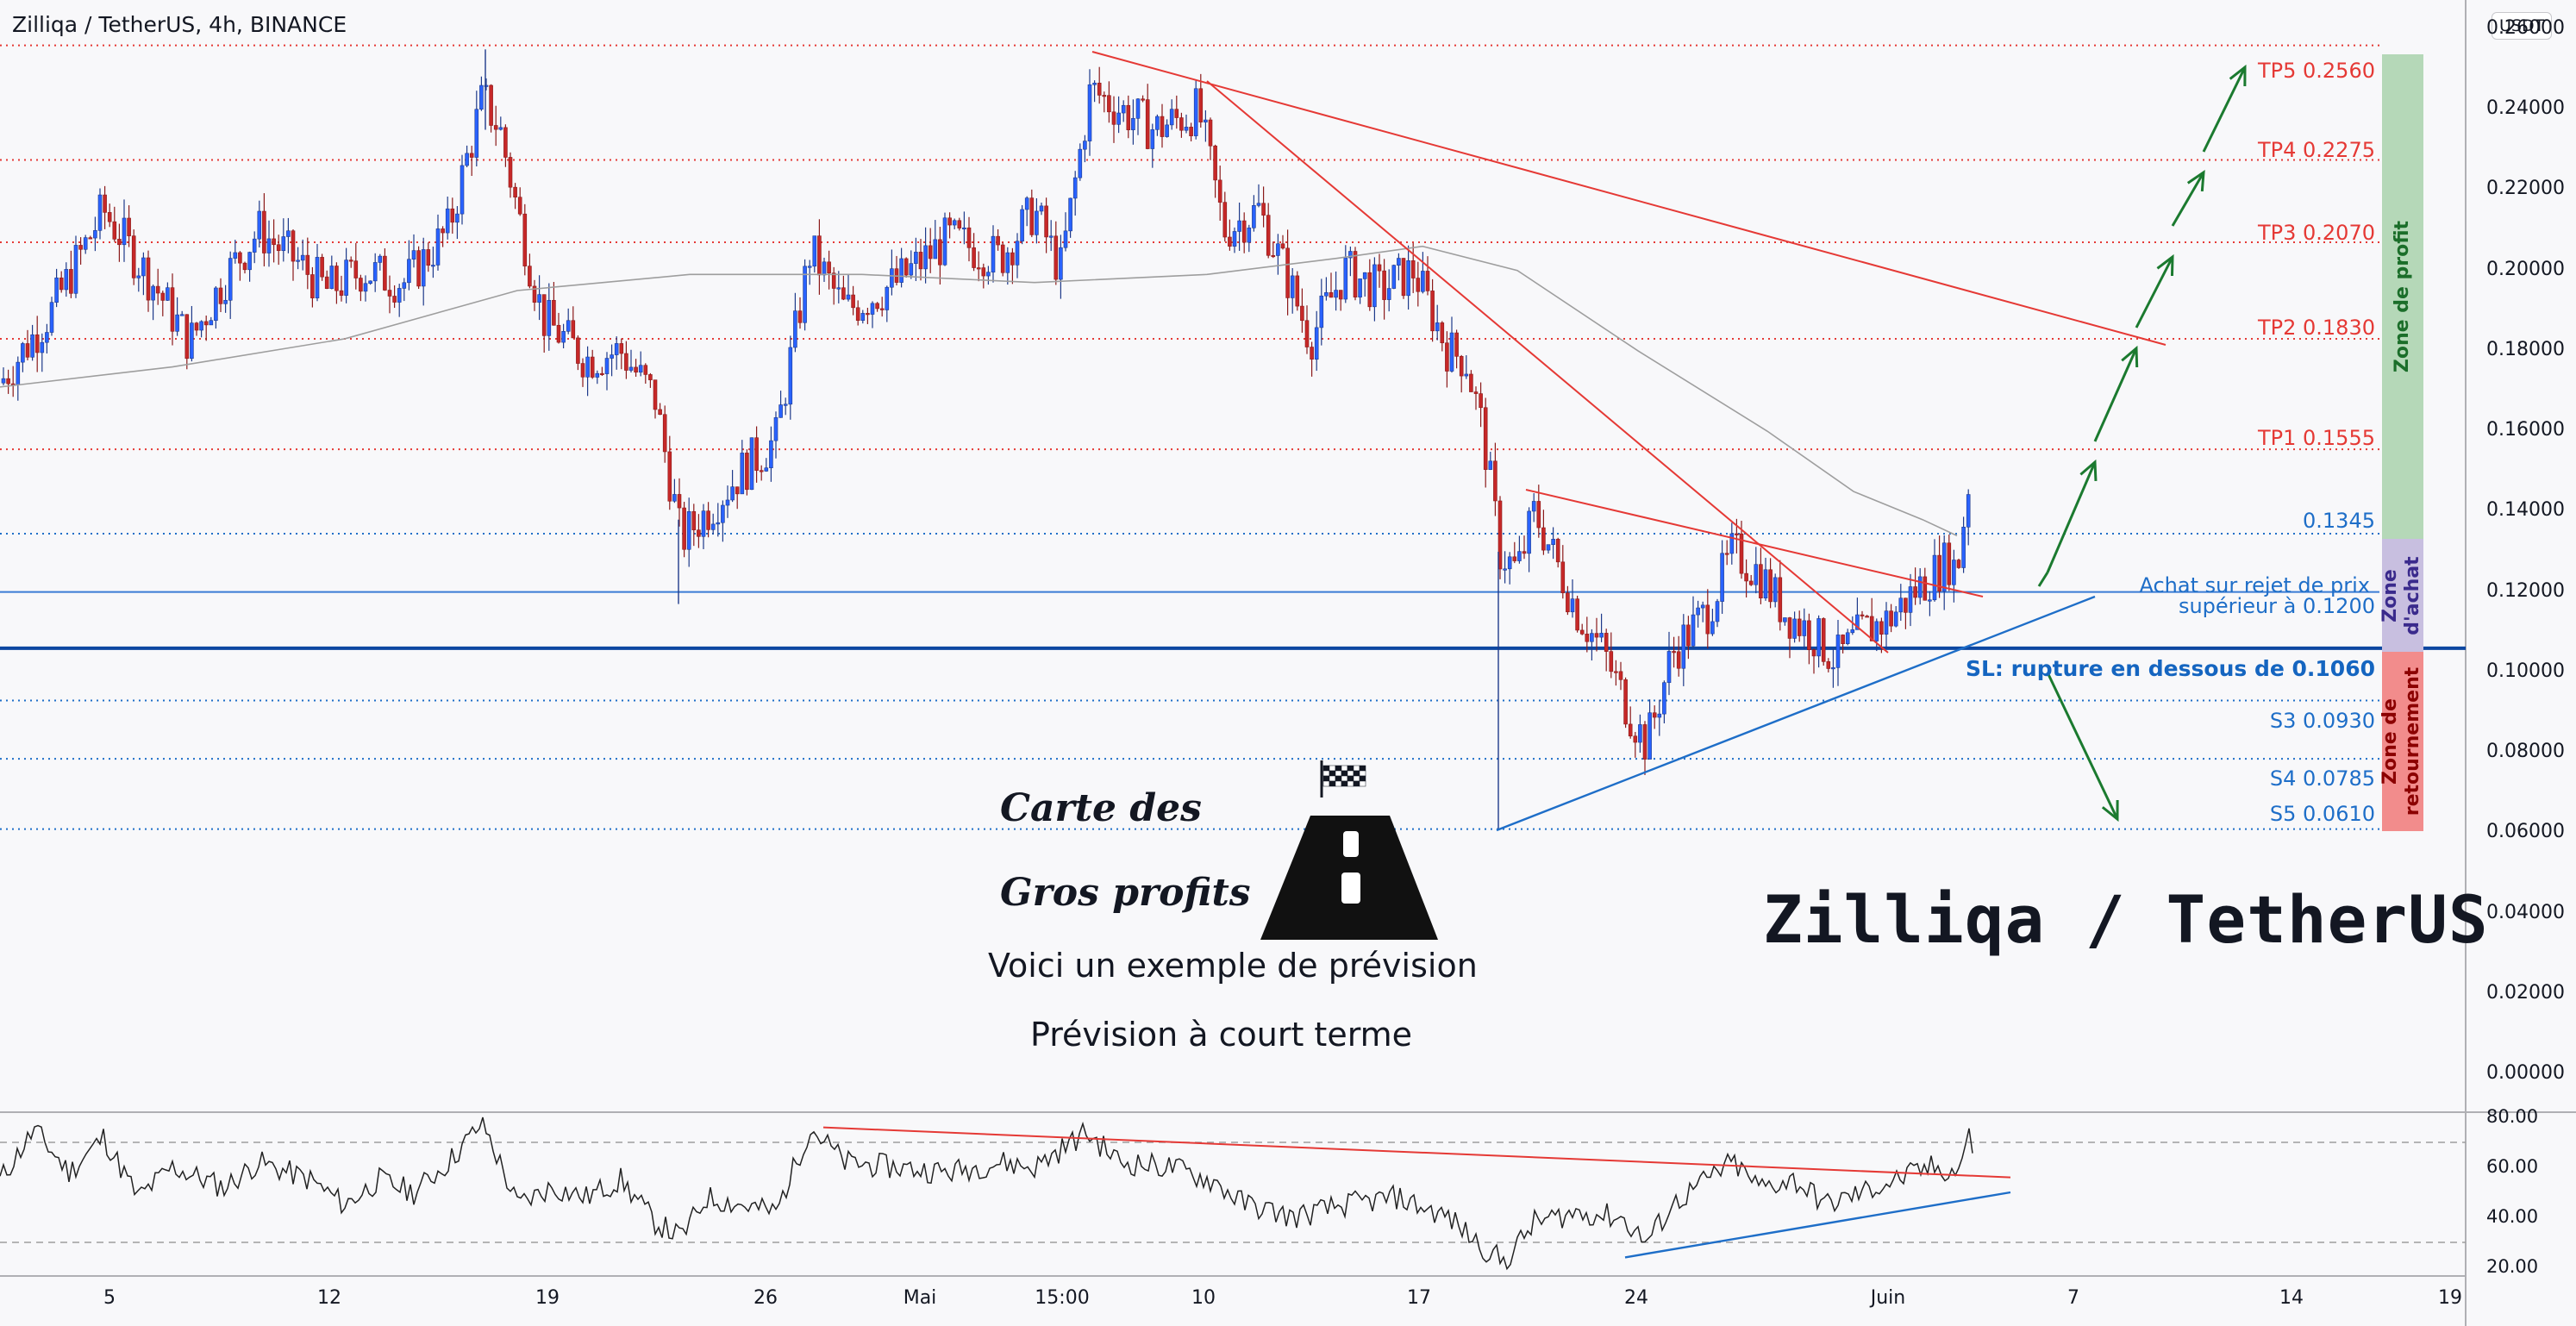 The width and height of the screenshot is (2576, 1326). I want to click on chart-title: Zilliqa / TetherUS, 4h, BINANCE, so click(179, 25).